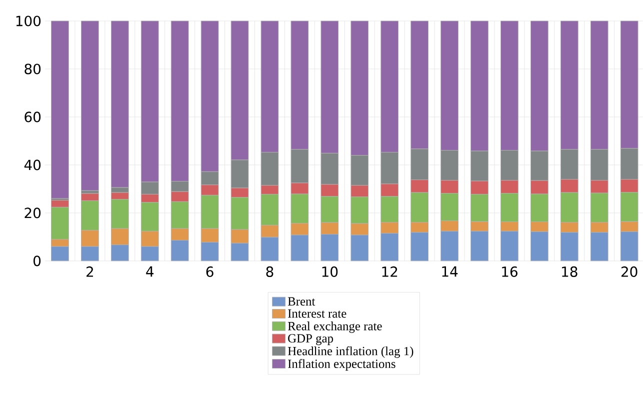 The width and height of the screenshot is (643, 402). I want to click on y-tick-label: 60, so click(32, 117).